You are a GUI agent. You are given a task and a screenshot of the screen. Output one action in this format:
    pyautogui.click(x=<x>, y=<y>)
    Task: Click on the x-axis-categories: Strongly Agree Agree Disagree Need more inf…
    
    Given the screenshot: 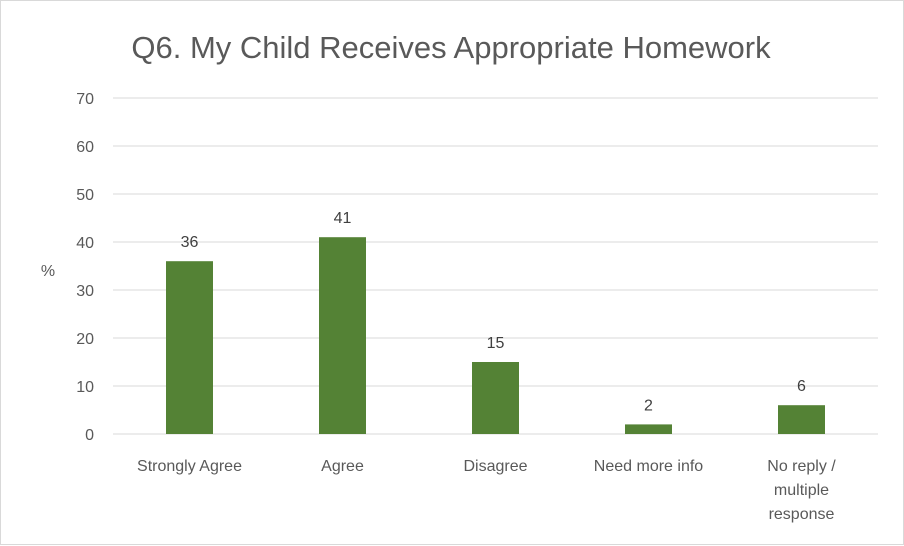 What is the action you would take?
    pyautogui.click(x=486, y=490)
    